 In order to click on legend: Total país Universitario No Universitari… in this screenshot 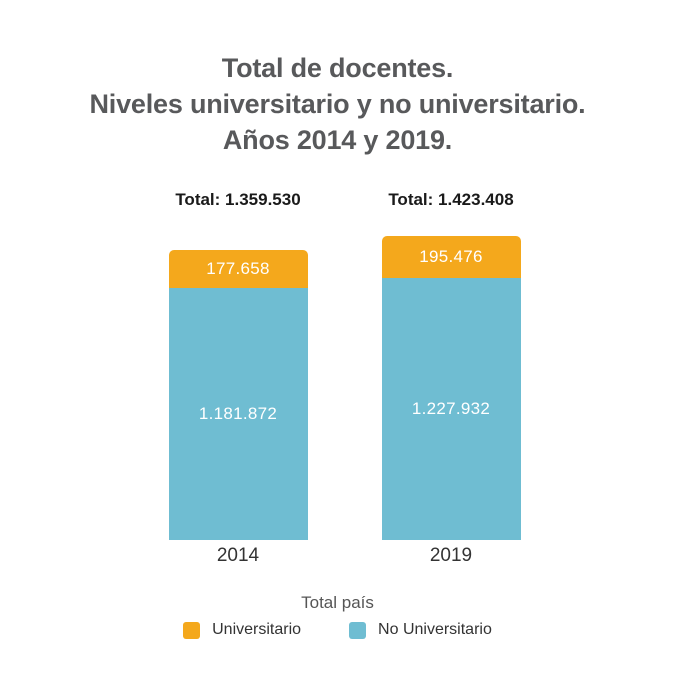, I will do `click(337, 616)`.